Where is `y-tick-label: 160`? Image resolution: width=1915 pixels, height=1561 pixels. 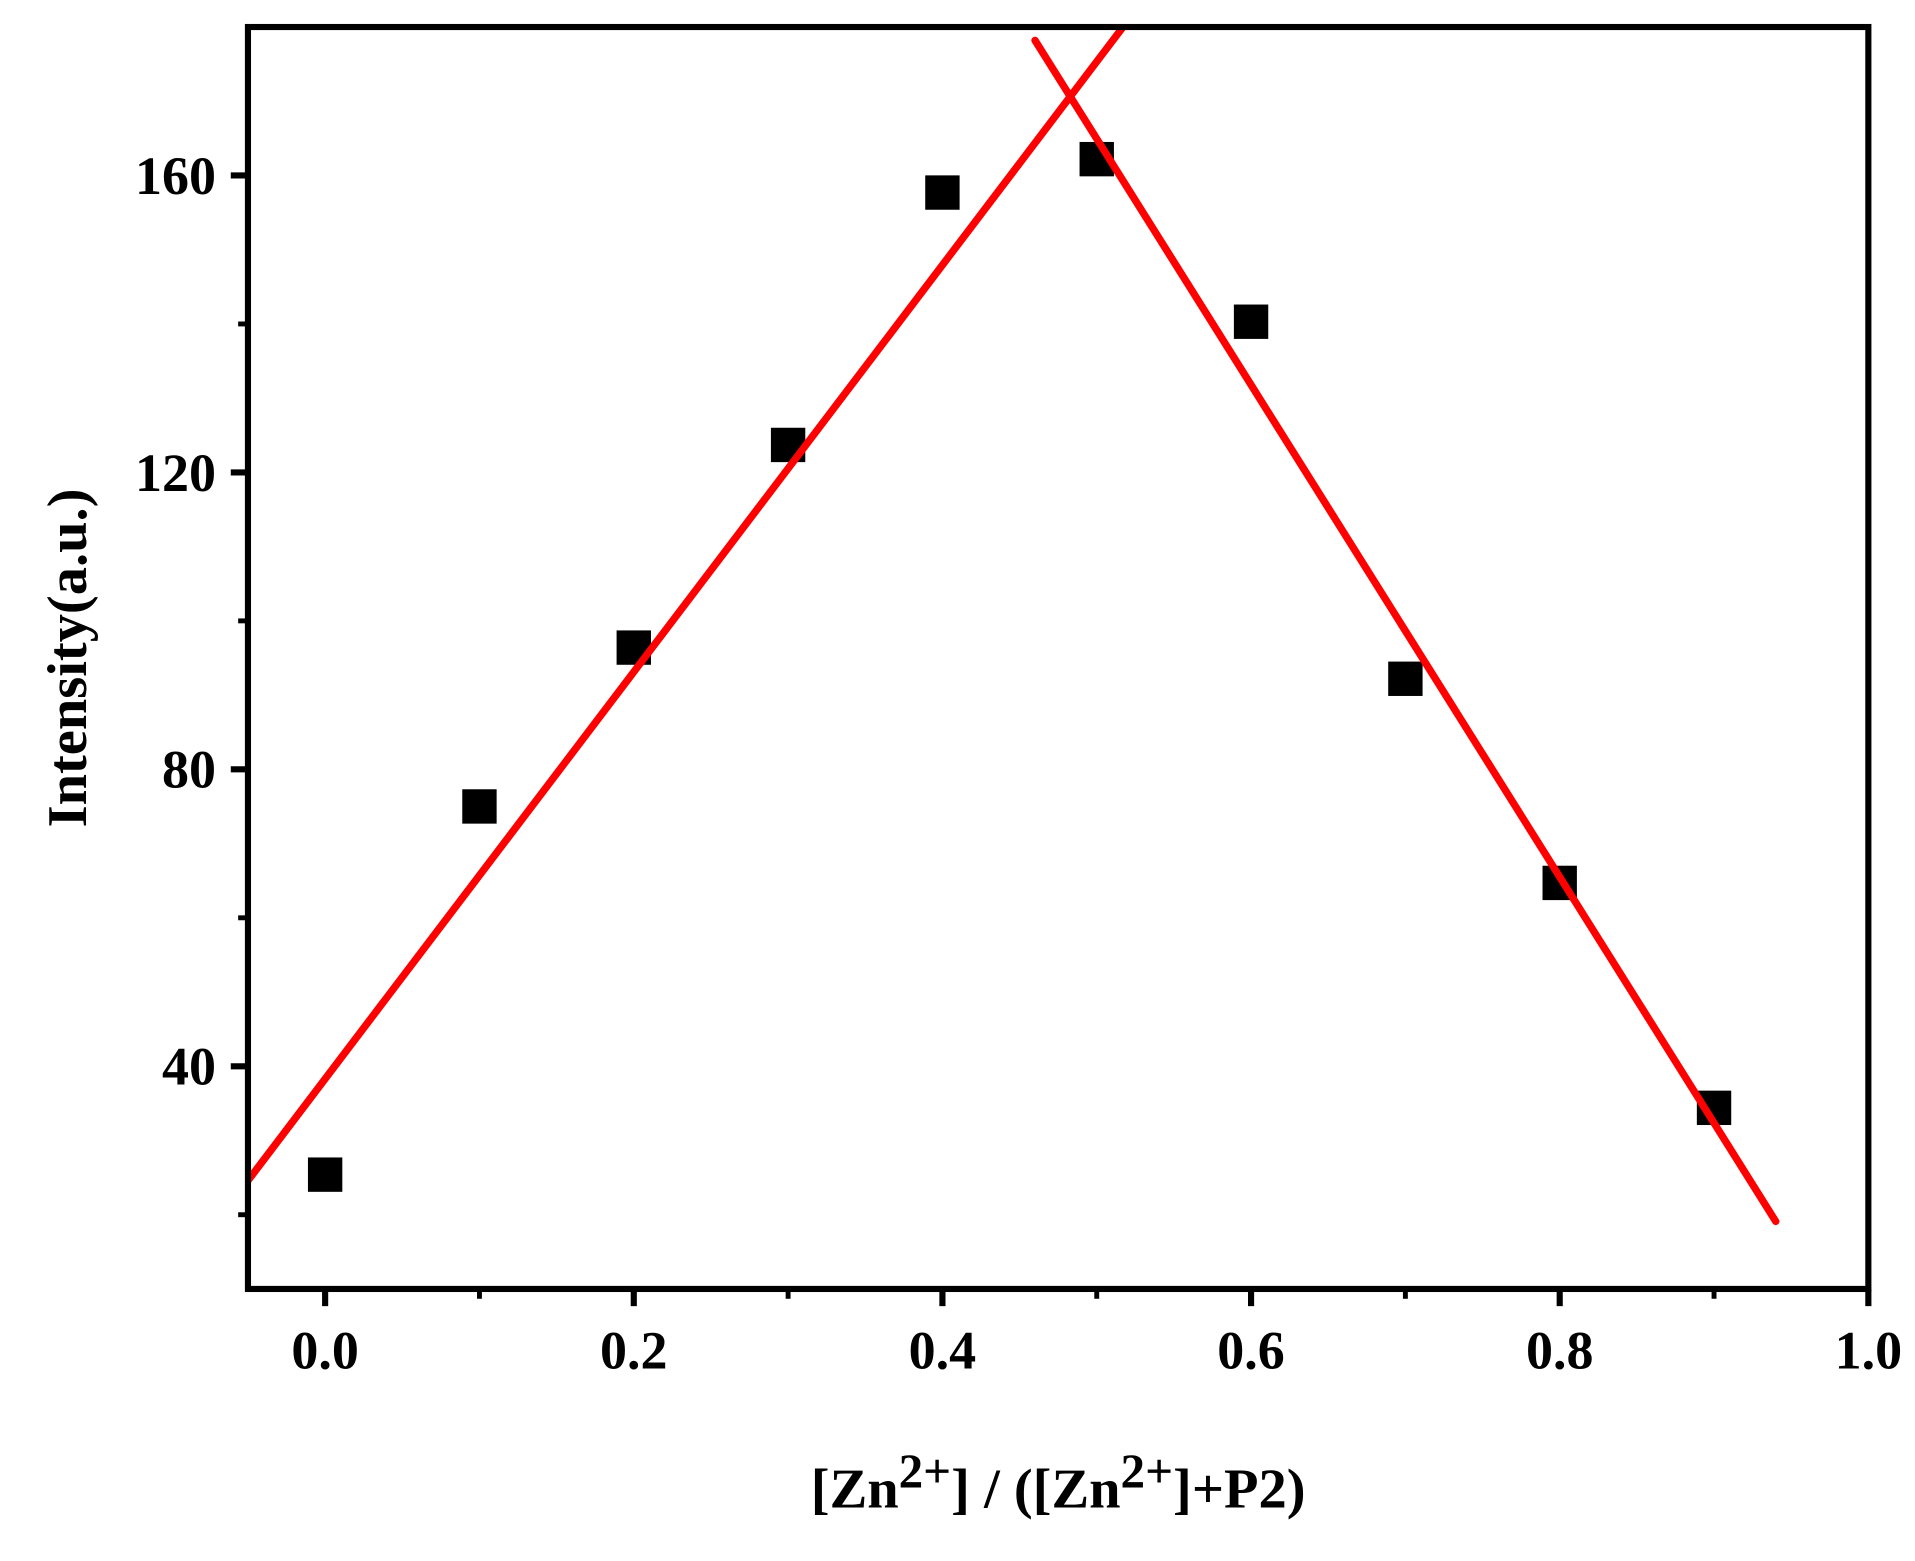 y-tick-label: 160 is located at coordinates (175, 176).